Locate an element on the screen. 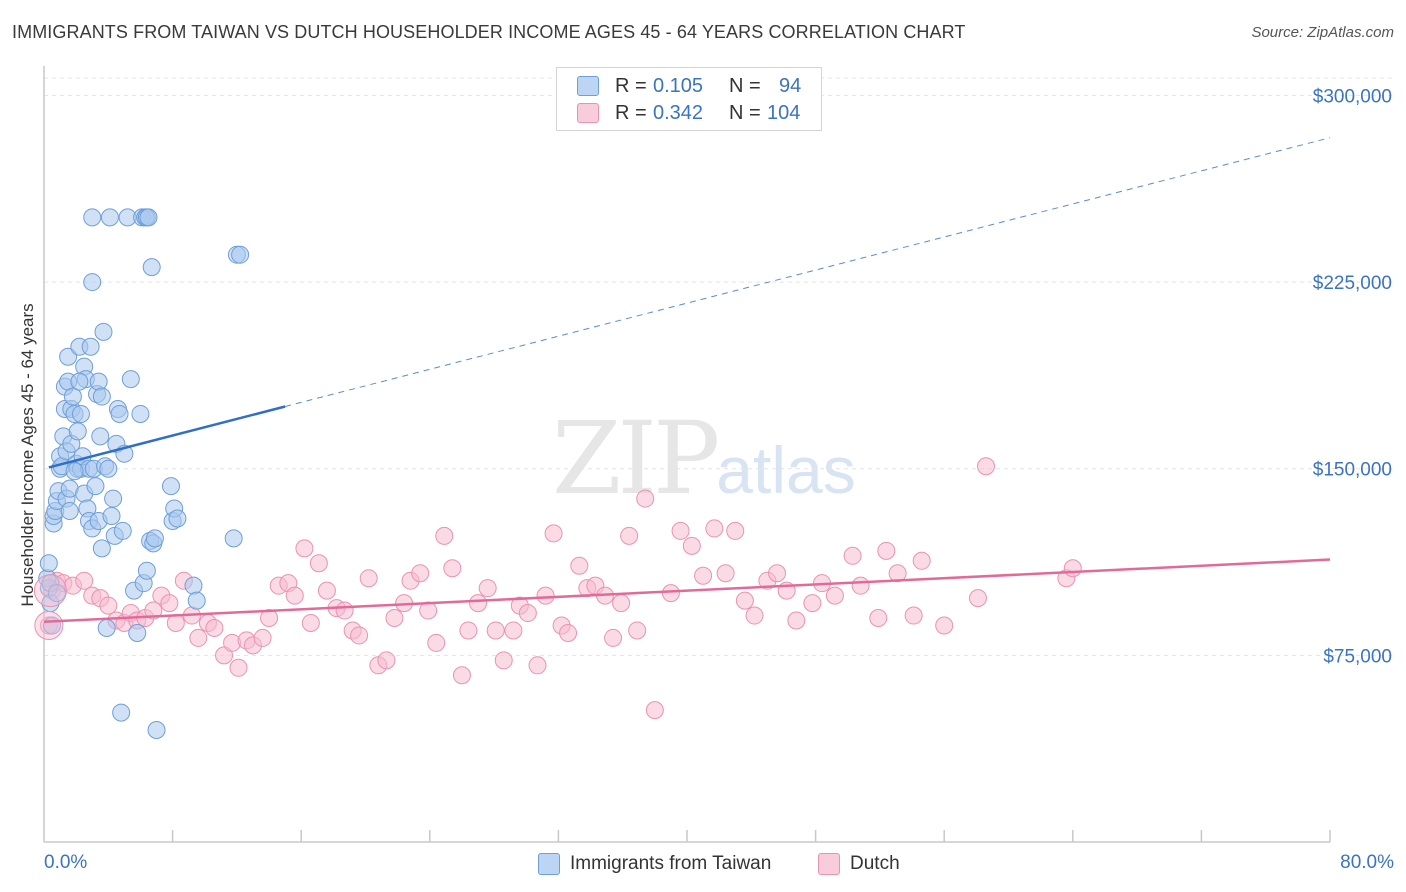 The width and height of the screenshot is (1406, 892). dutch-r-value: 0.342 is located at coordinates (678, 112).